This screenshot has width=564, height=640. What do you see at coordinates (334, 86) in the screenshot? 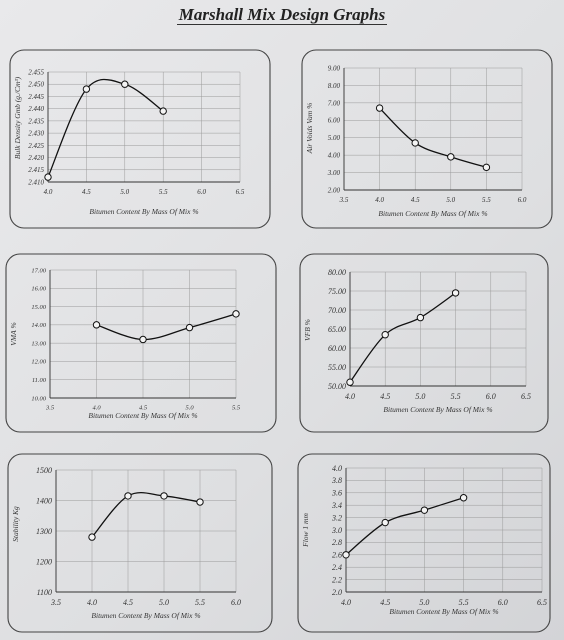
I see `y-tick-label: 8.00` at bounding box center [334, 86].